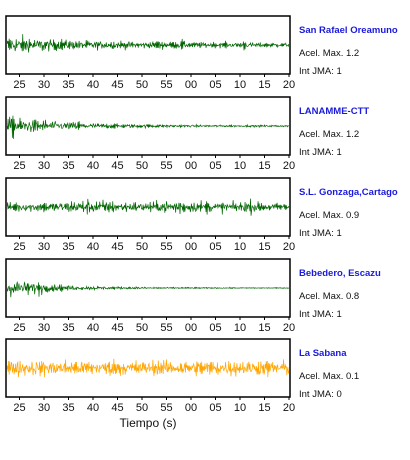 The width and height of the screenshot is (410, 460). I want to click on station-name: Bebedero, Escazu, so click(340, 273).